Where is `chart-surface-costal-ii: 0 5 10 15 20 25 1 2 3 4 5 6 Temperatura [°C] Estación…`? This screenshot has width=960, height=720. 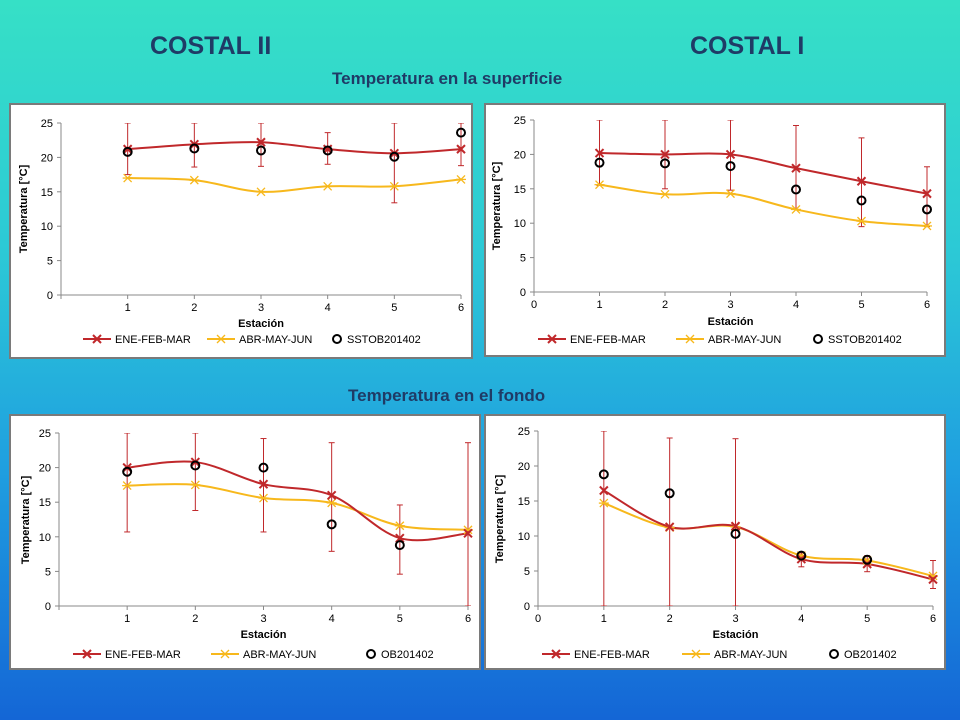 chart-surface-costal-ii: 0 5 10 15 20 25 1 2 3 4 5 6 Temperatura [°C] Estación… is located at coordinates (242, 232).